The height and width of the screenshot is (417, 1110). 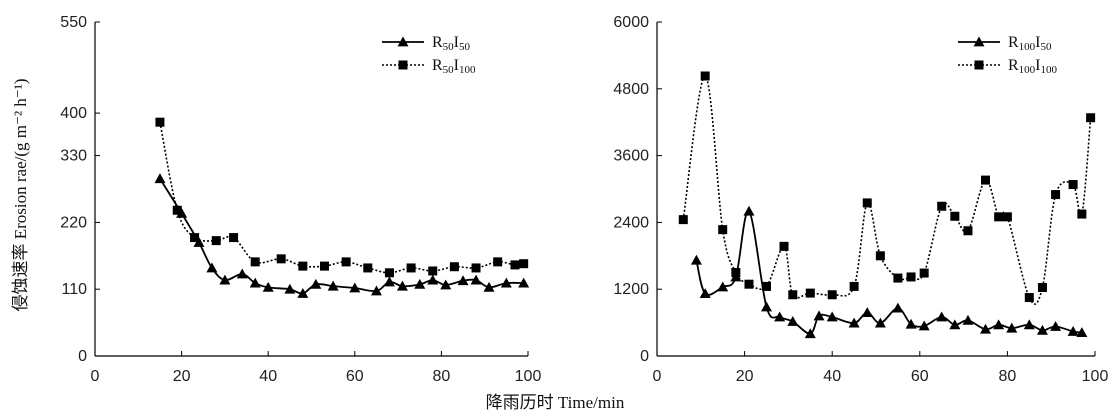 I want to click on y-tick-label: 550, so click(x=73, y=22).